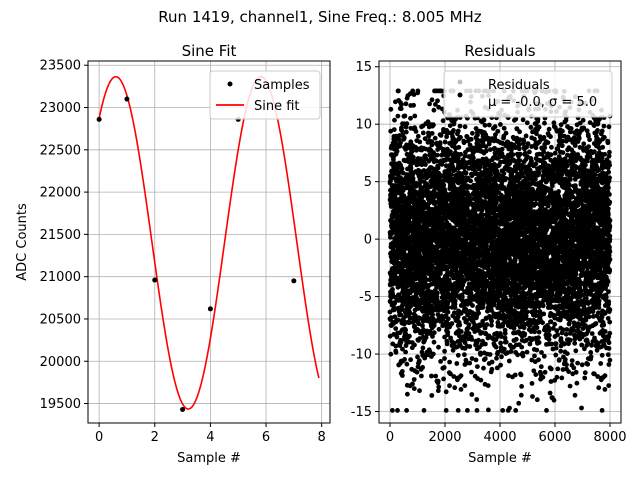 The height and width of the screenshot is (480, 640). What do you see at coordinates (209, 51) in the screenshot?
I see `sine-fit-title: Sine Fit` at bounding box center [209, 51].